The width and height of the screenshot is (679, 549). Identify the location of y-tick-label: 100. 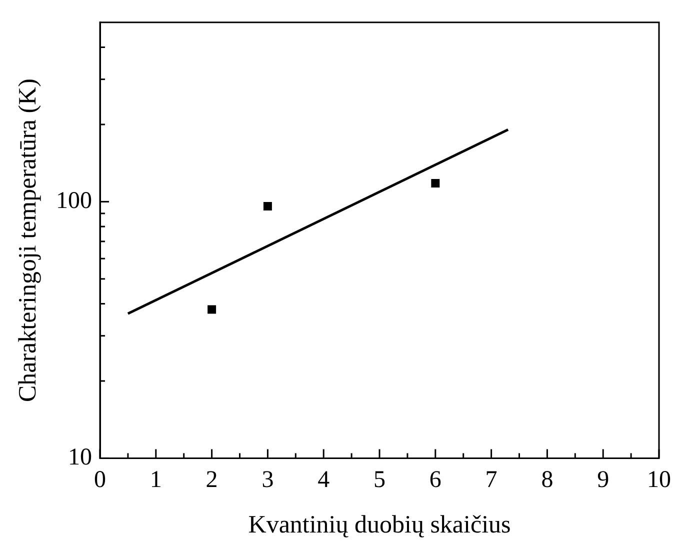
(74, 201).